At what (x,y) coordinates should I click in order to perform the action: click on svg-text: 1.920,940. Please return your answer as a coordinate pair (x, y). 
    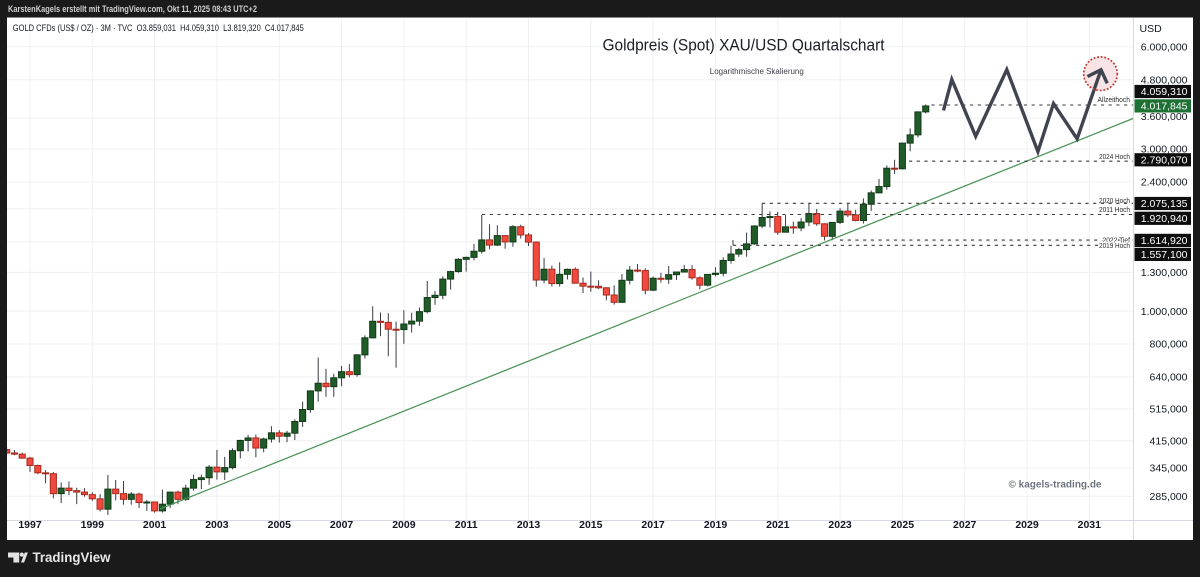
    Looking at the image, I should click on (1164, 219).